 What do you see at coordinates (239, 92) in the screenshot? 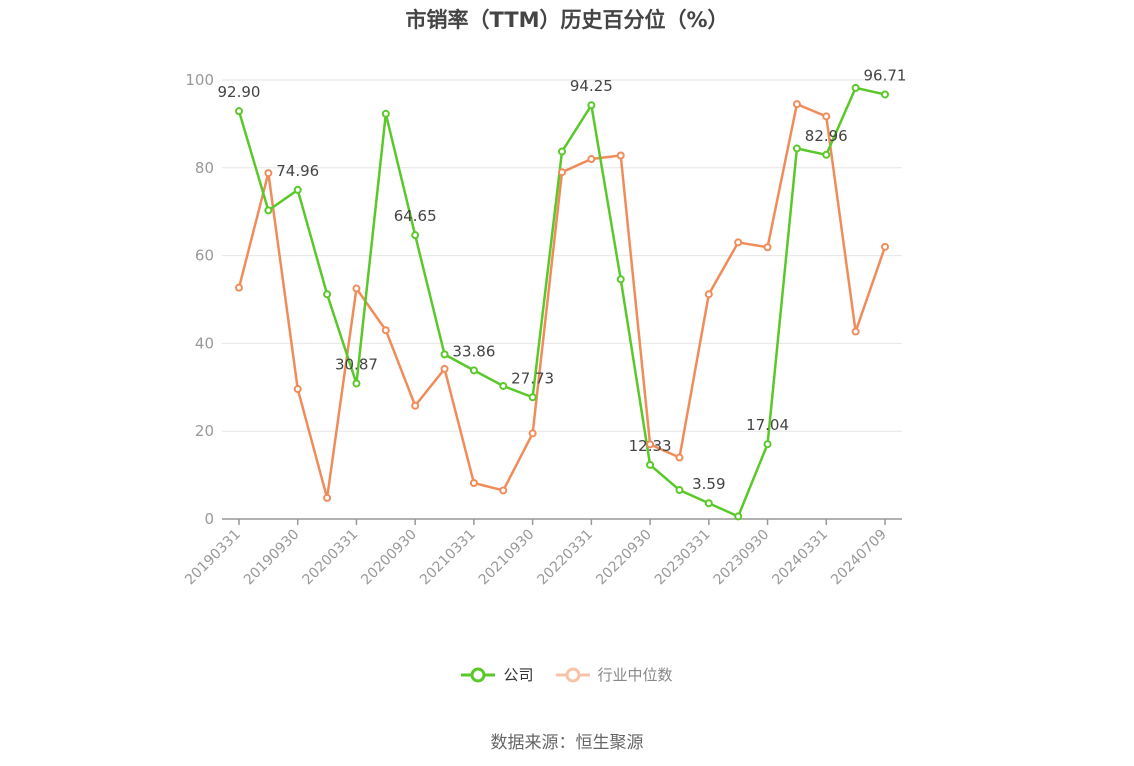
I see `data-label: 92.90` at bounding box center [239, 92].